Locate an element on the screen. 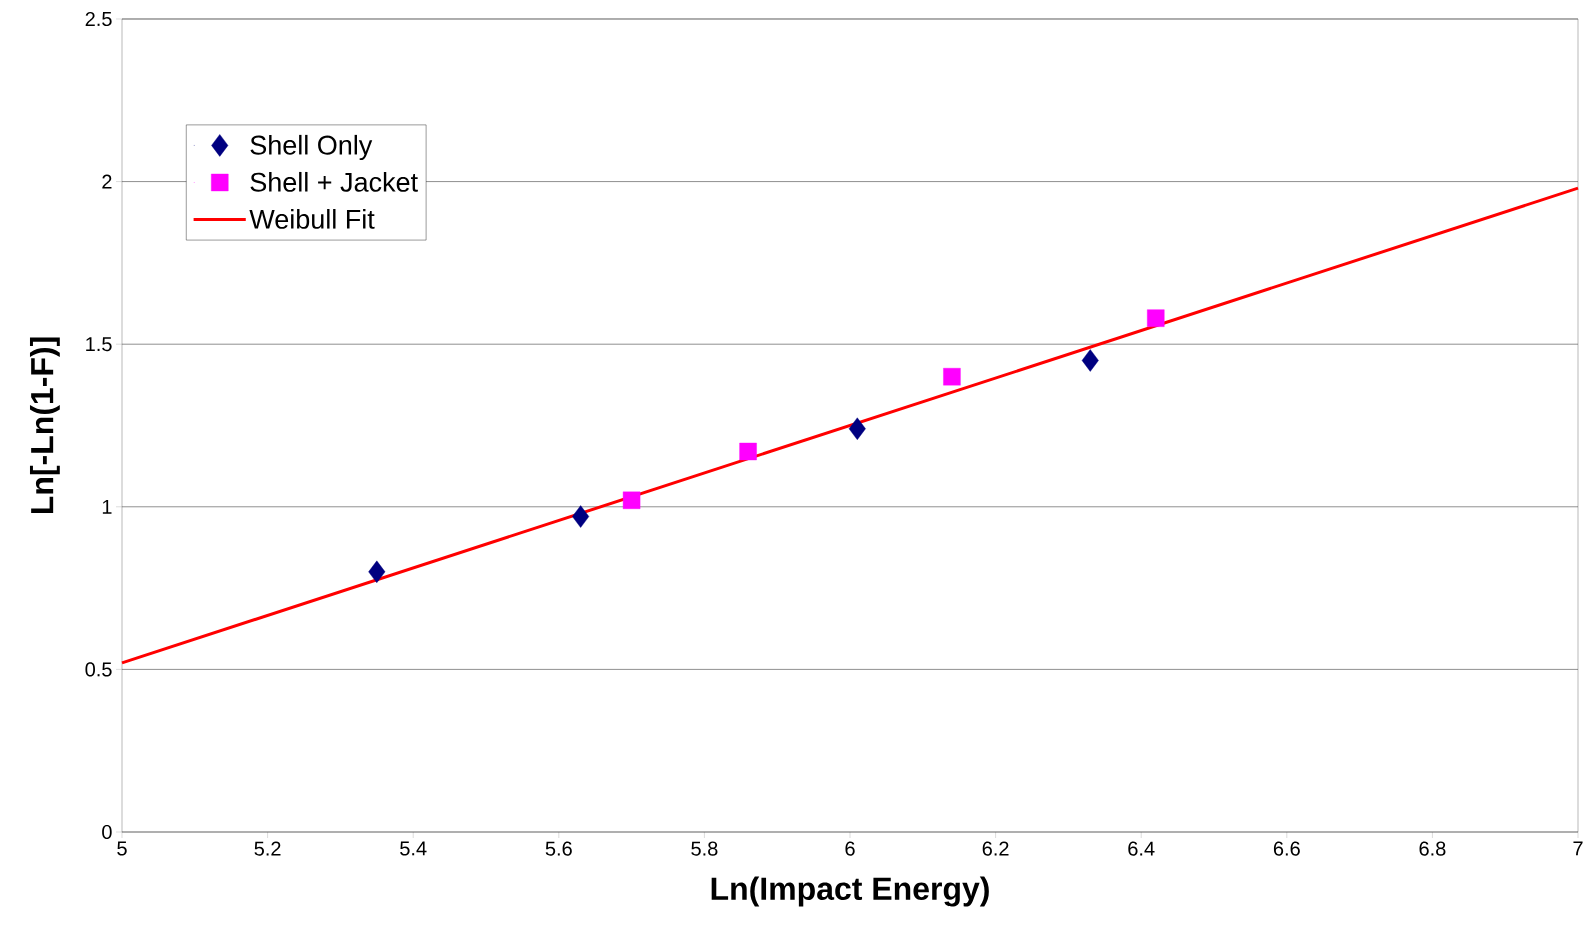 The width and height of the screenshot is (1589, 948). y-tick-label: 0.5 is located at coordinates (98, 669).